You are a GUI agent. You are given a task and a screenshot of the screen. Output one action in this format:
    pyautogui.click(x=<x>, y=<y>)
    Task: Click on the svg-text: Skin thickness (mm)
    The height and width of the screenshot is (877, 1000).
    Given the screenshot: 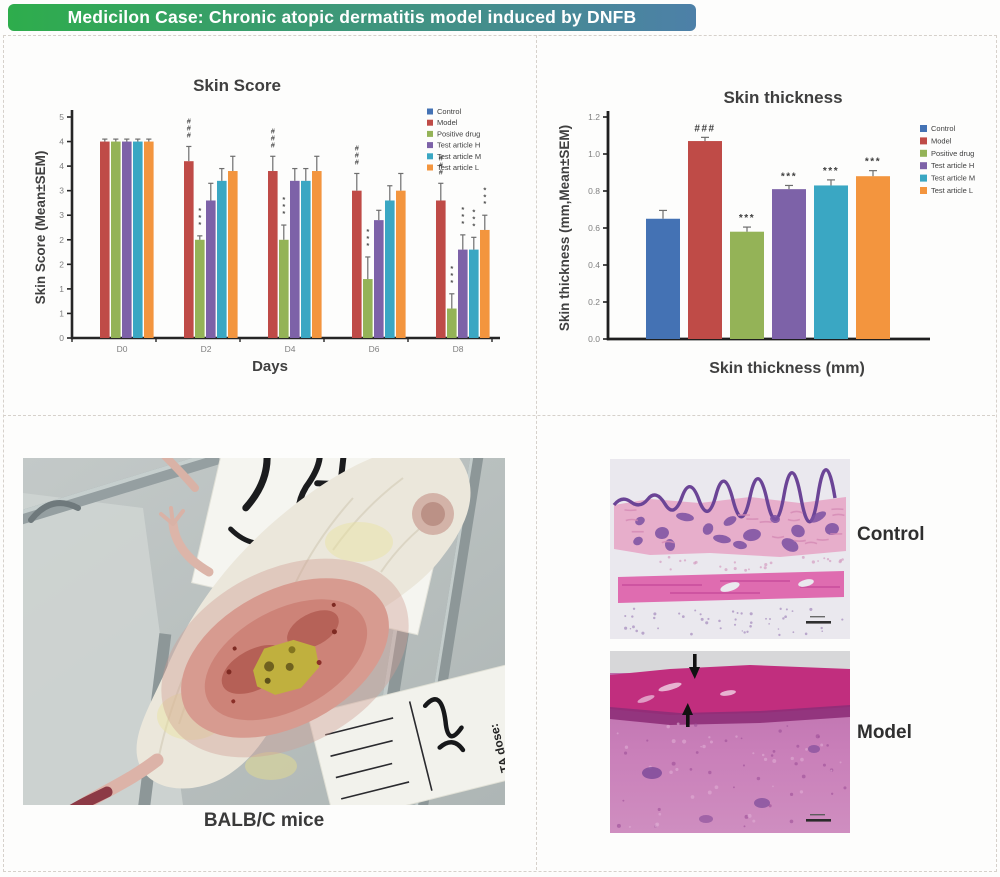 What is the action you would take?
    pyautogui.click(x=787, y=368)
    